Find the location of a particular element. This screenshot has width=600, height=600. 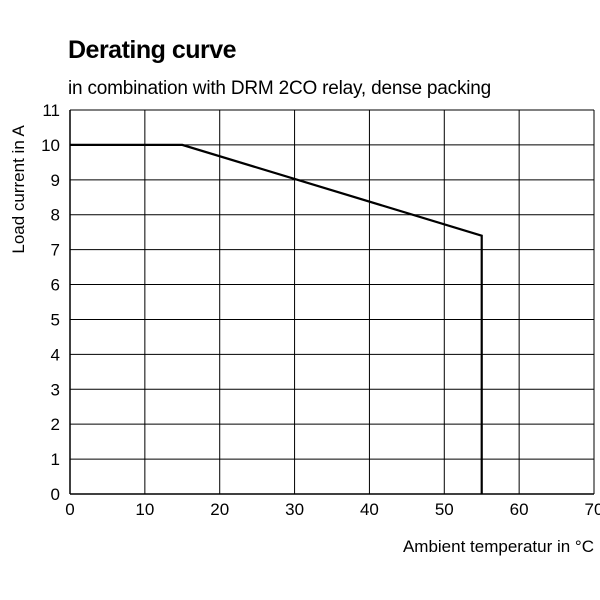

y-tick-label: 0 is located at coordinates (55, 494).